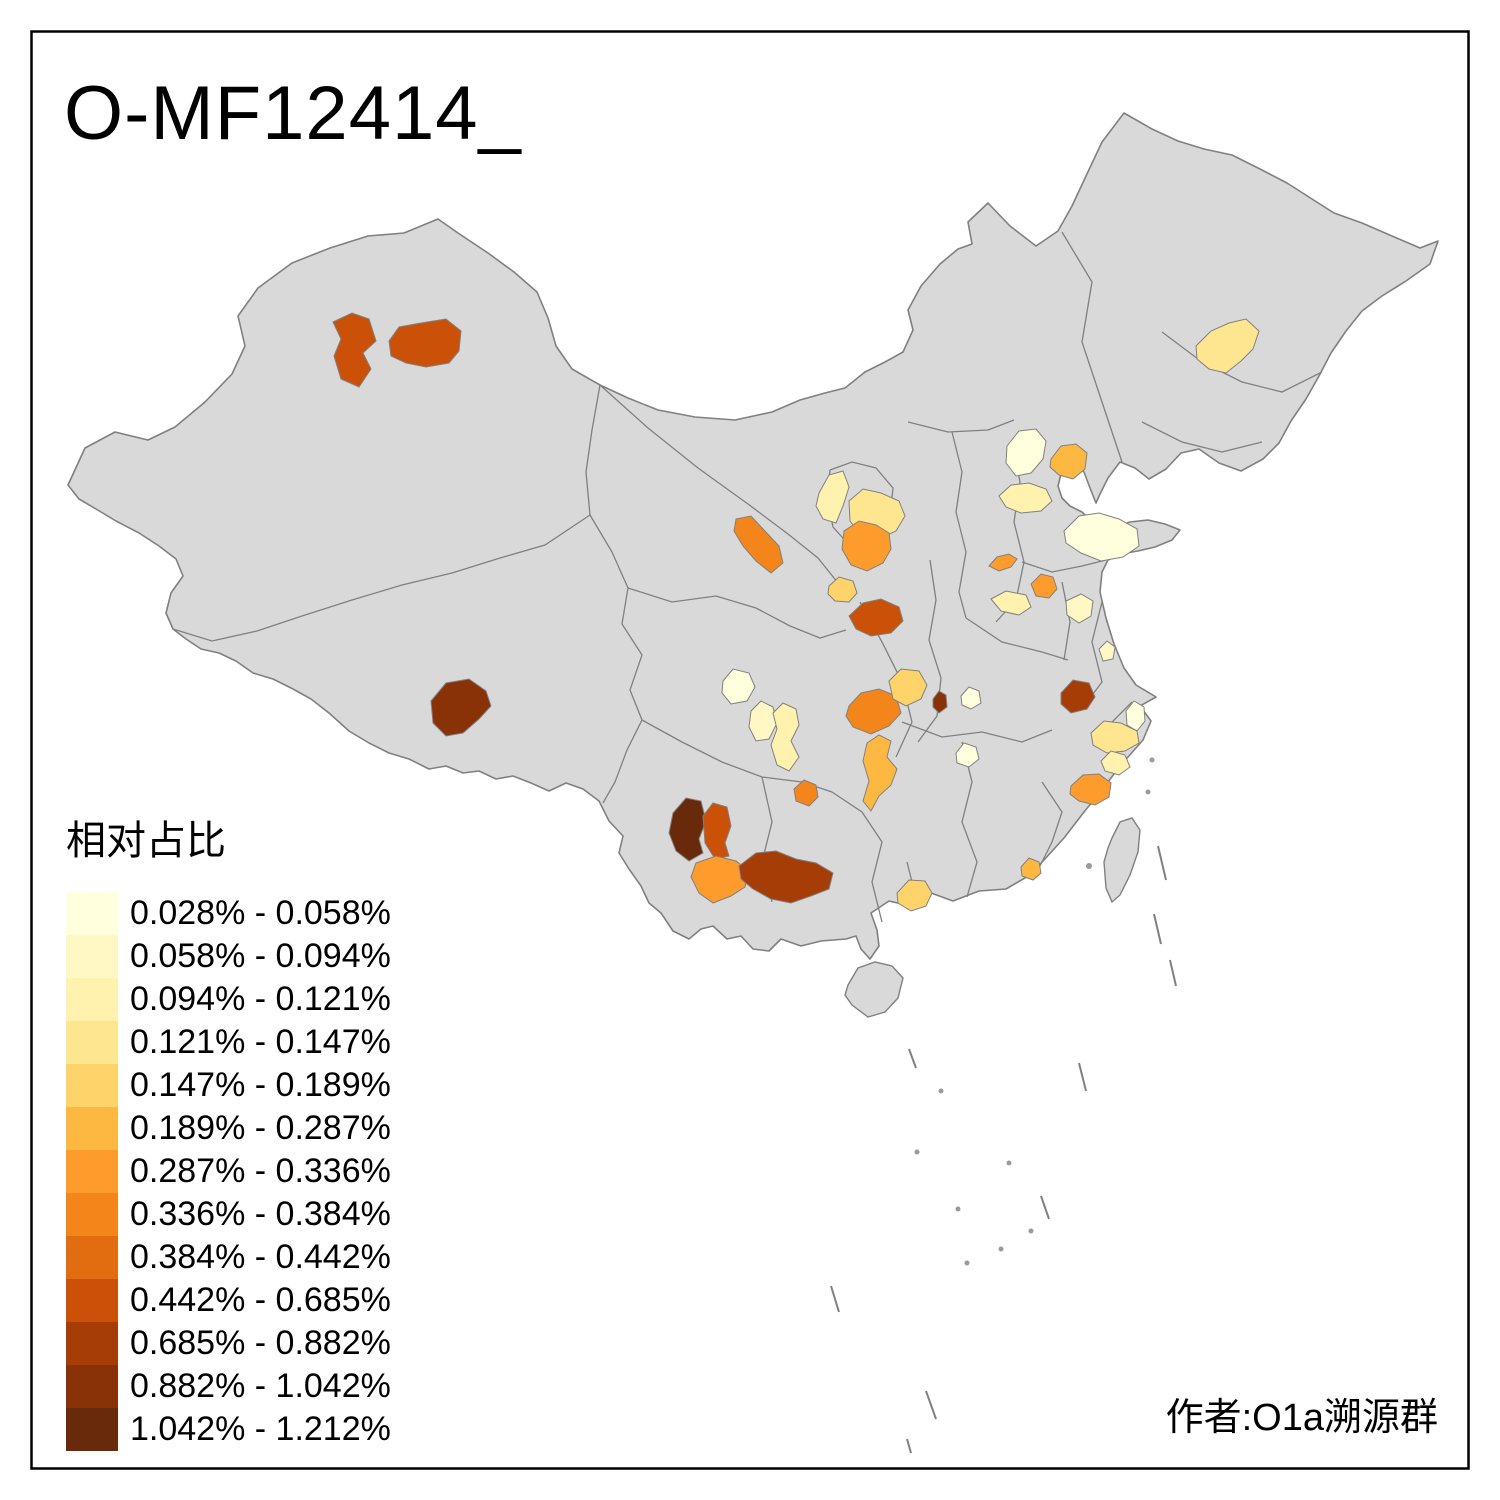 The height and width of the screenshot is (1500, 1500). I want to click on map-region-hubei-dark-dot, so click(940, 702).